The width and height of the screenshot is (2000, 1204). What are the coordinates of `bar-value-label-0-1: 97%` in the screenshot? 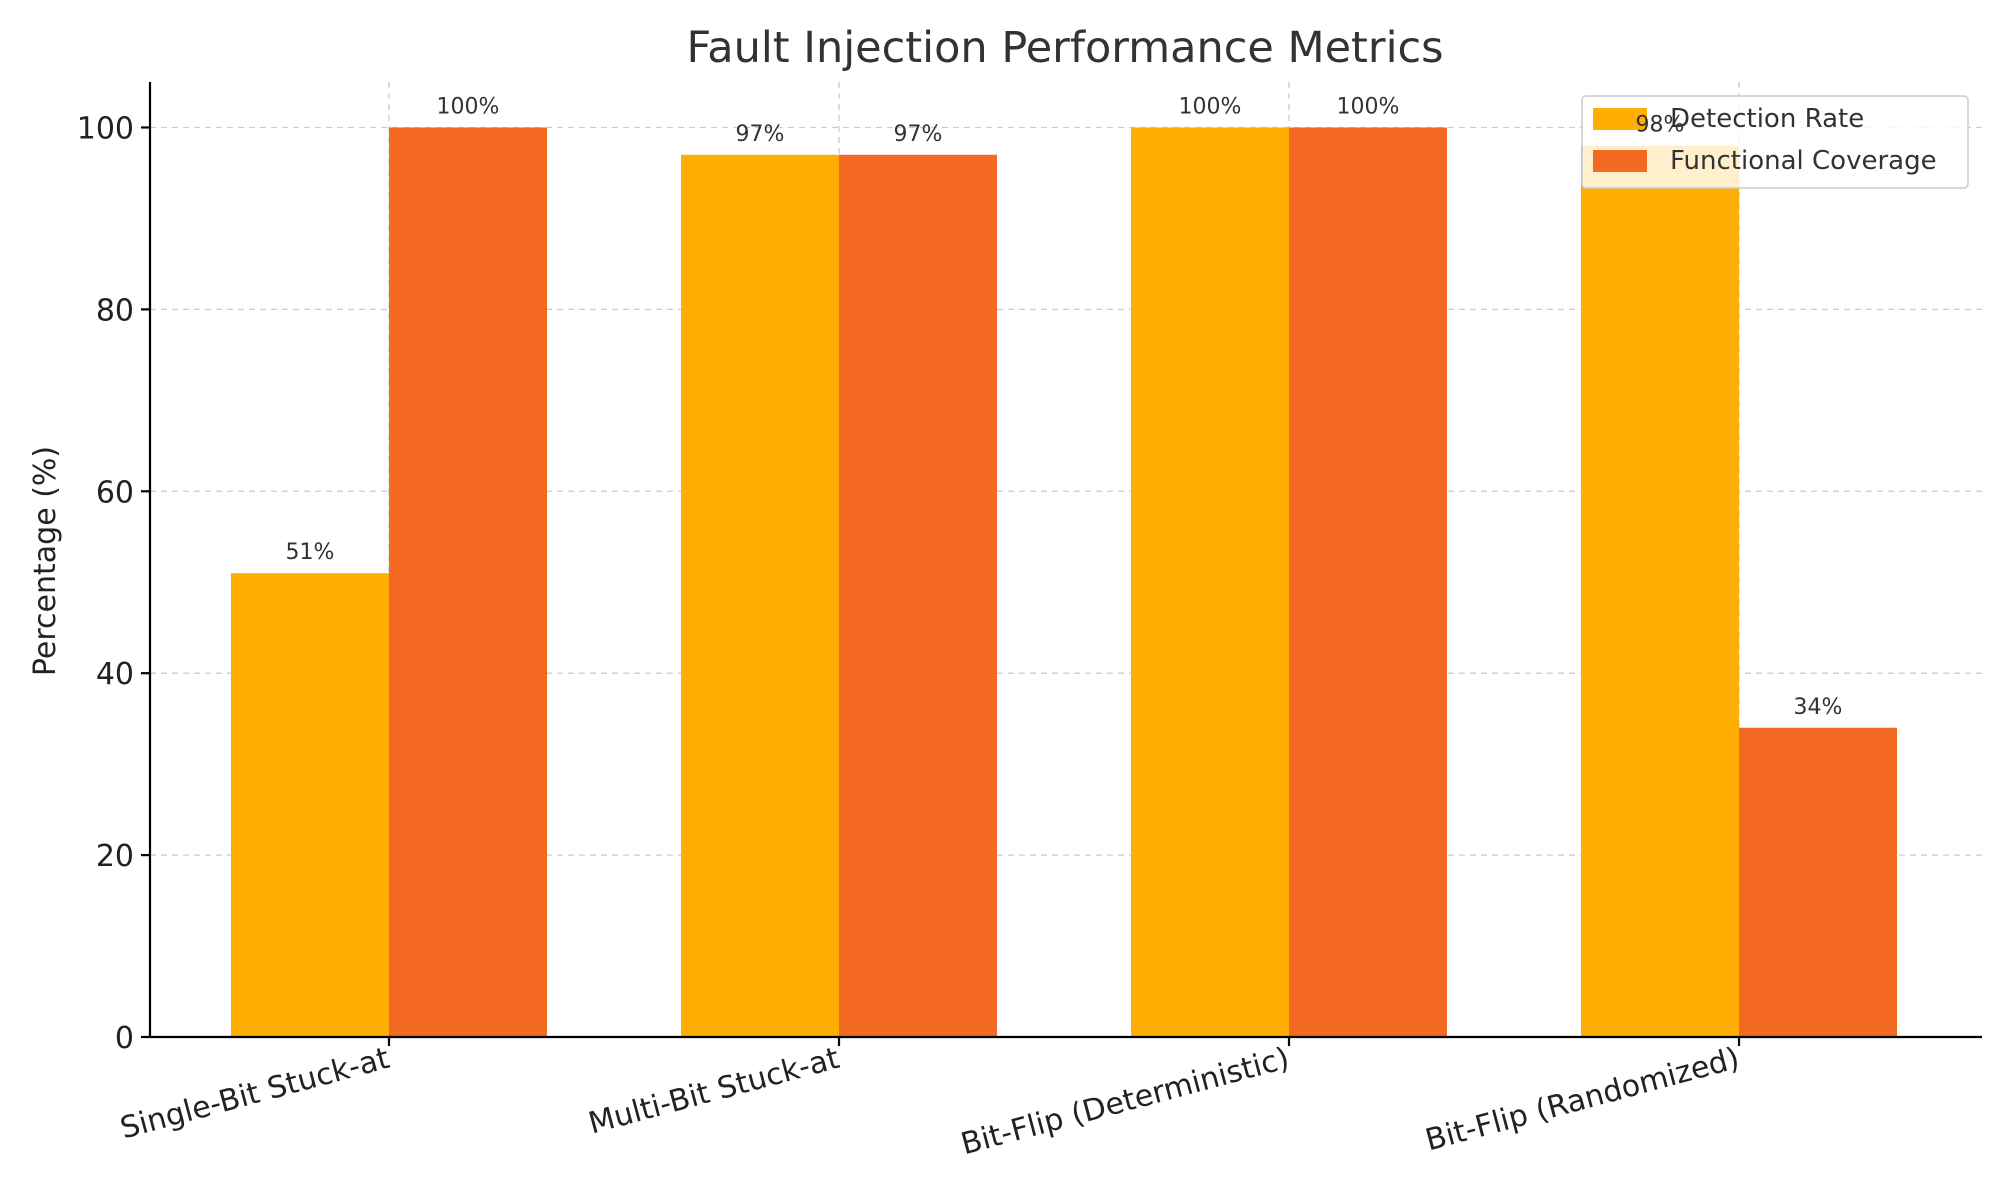 It's located at (760, 134).